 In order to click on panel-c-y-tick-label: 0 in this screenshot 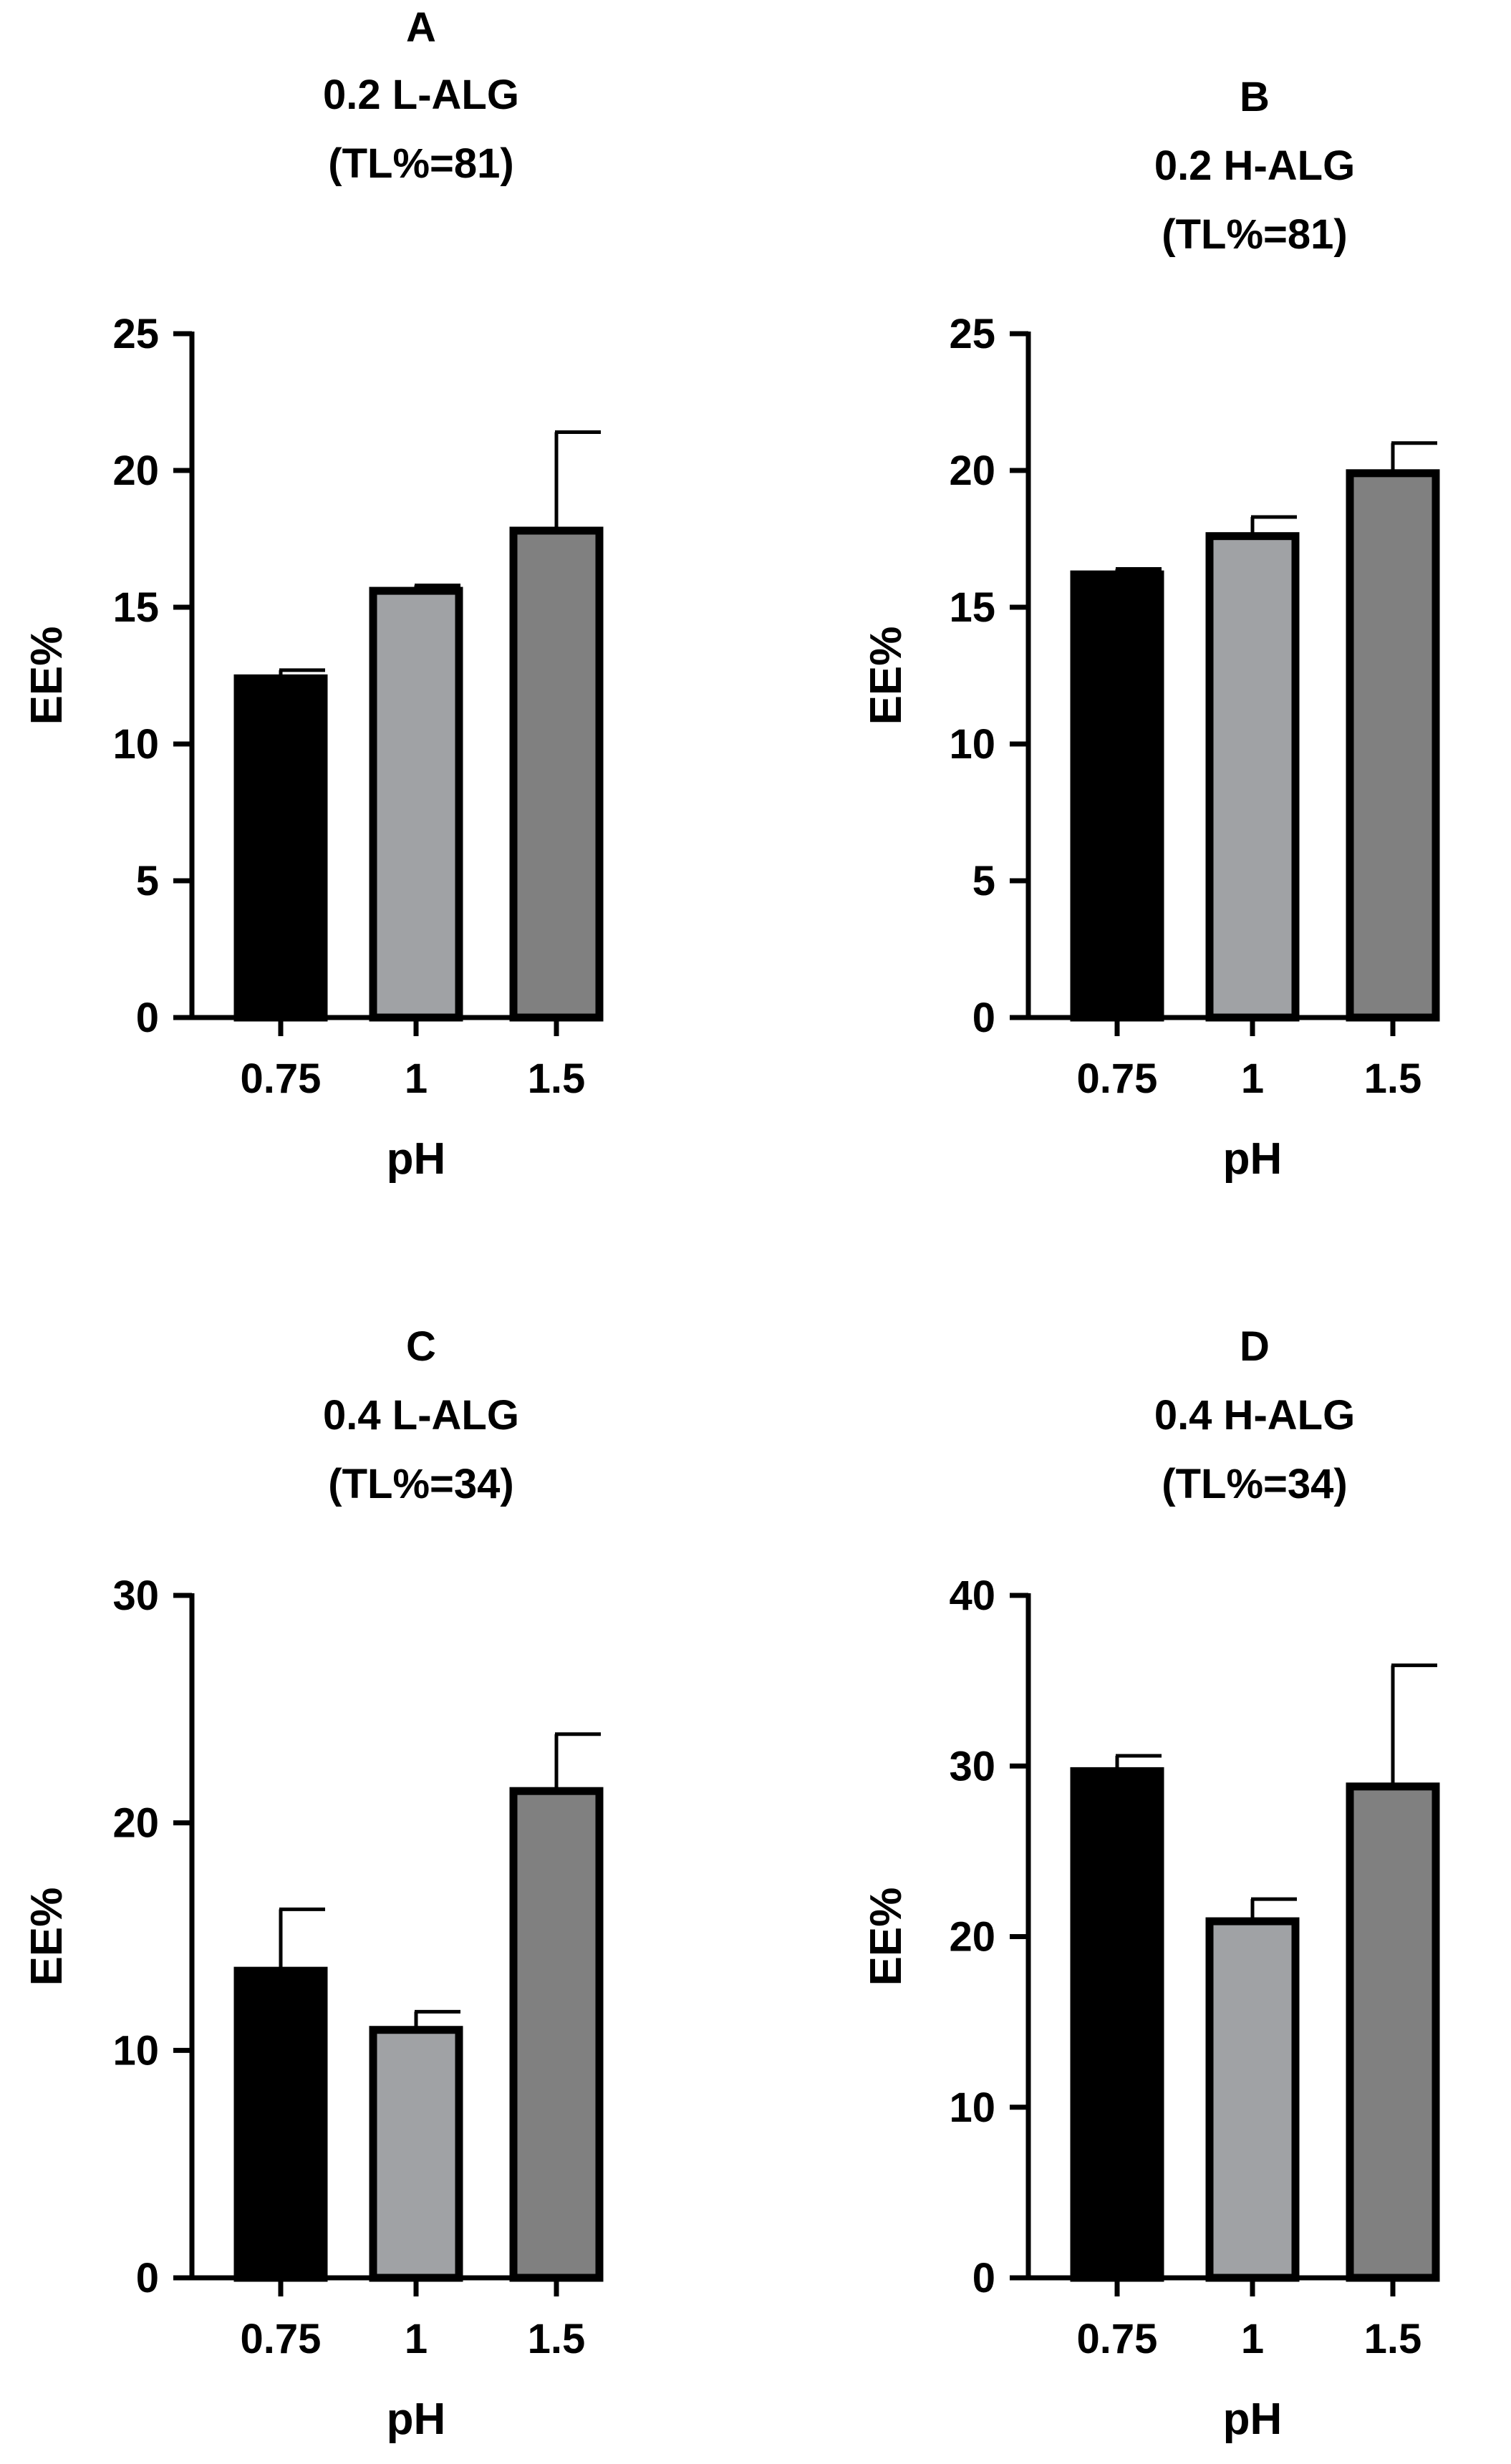, I will do `click(148, 2278)`.